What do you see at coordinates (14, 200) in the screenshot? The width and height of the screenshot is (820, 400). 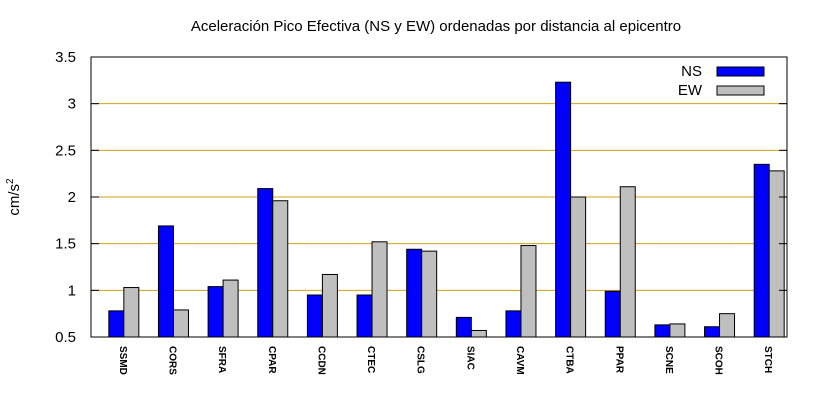 I see `y-axis-label-unit: cm/s` at bounding box center [14, 200].